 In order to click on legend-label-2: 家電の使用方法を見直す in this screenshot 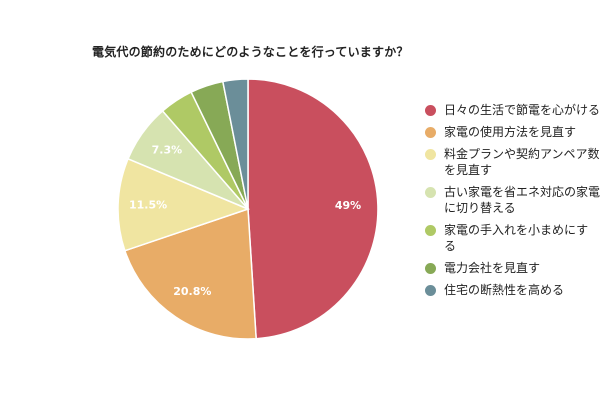, I will do `click(510, 132)`.